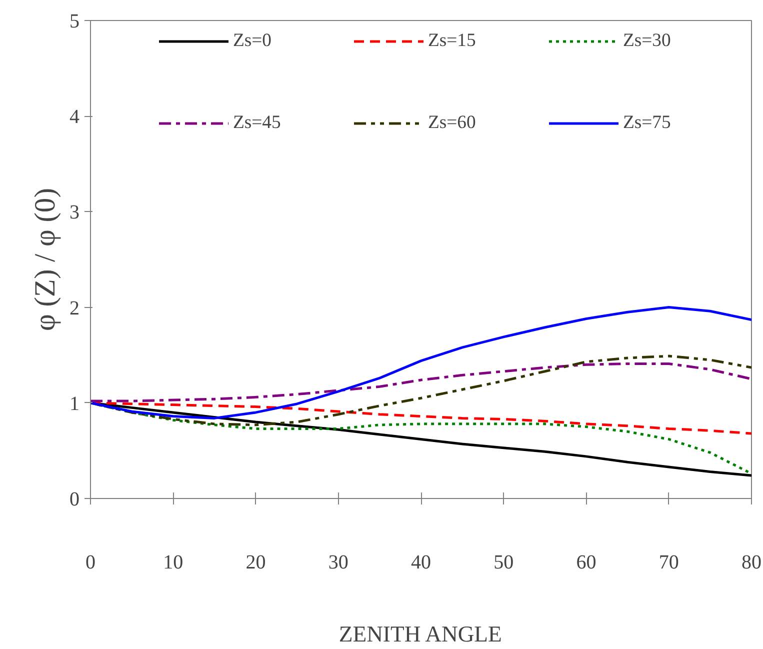 The image size is (763, 649). What do you see at coordinates (75, 308) in the screenshot?
I see `y-tick-label: 2` at bounding box center [75, 308].